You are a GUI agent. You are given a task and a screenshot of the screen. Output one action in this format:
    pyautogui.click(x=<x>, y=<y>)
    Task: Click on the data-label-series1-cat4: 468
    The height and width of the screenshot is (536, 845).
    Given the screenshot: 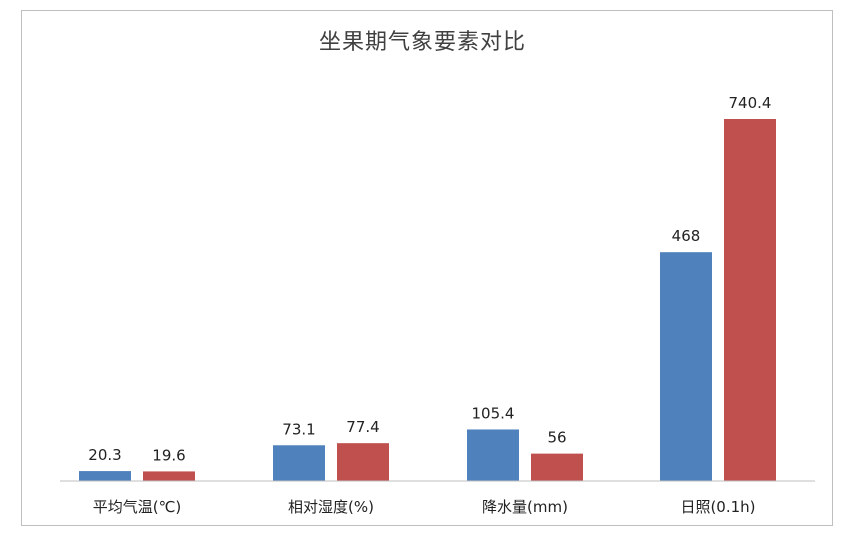 What is the action you would take?
    pyautogui.click(x=686, y=236)
    